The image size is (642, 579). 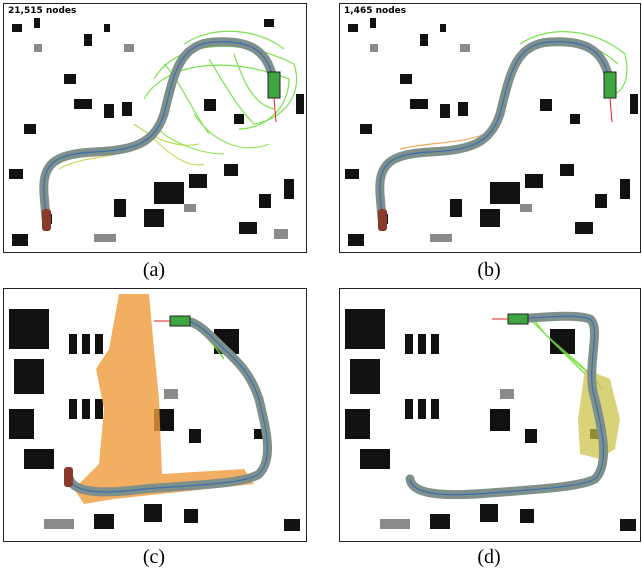 What do you see at coordinates (518, 319) in the screenshot?
I see `goal-vehicle-d` at bounding box center [518, 319].